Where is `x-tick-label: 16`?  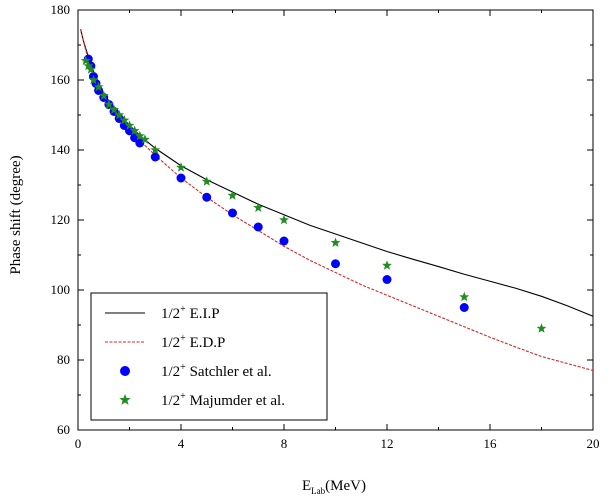 x-tick-label: 16 is located at coordinates (491, 443).